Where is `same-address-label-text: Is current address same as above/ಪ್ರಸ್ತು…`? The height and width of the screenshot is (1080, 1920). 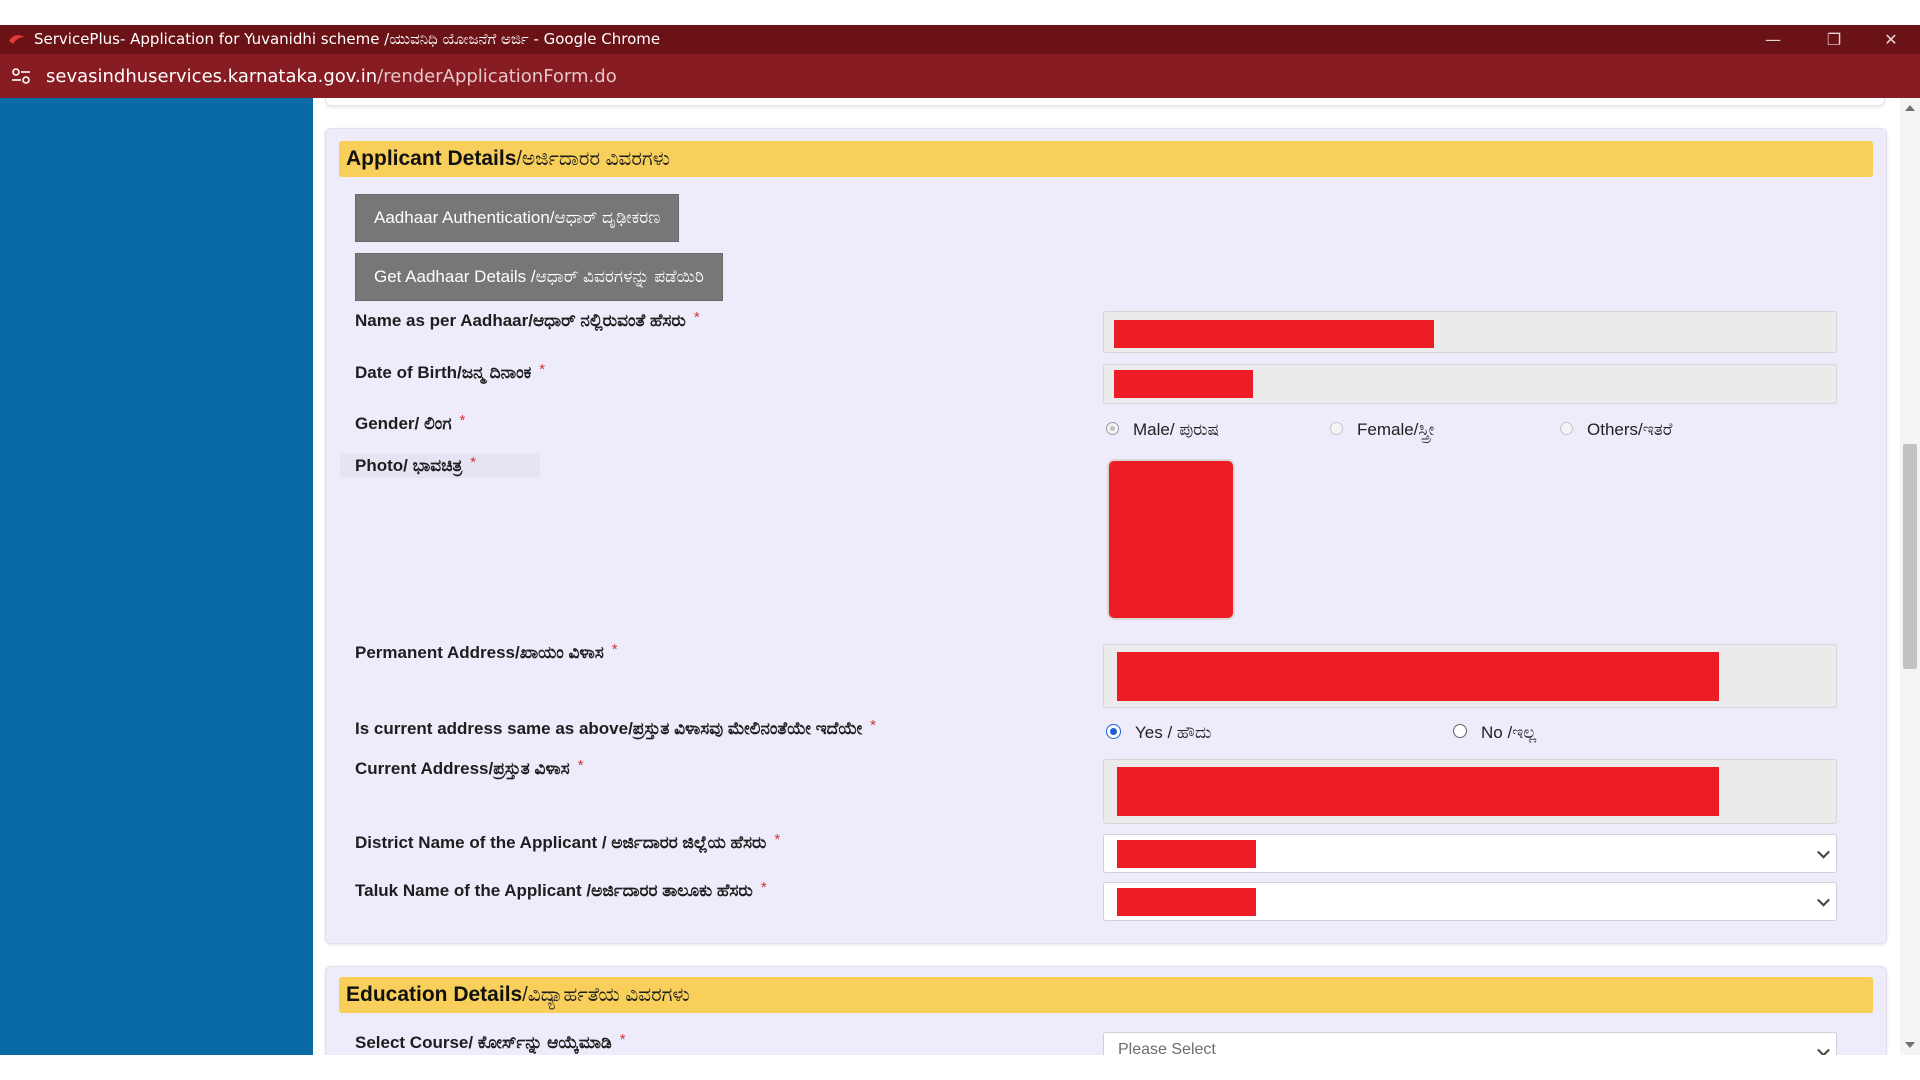
same-address-label-text: Is current address same as above/ಪ್ರಸ್ತು… is located at coordinates (609, 728).